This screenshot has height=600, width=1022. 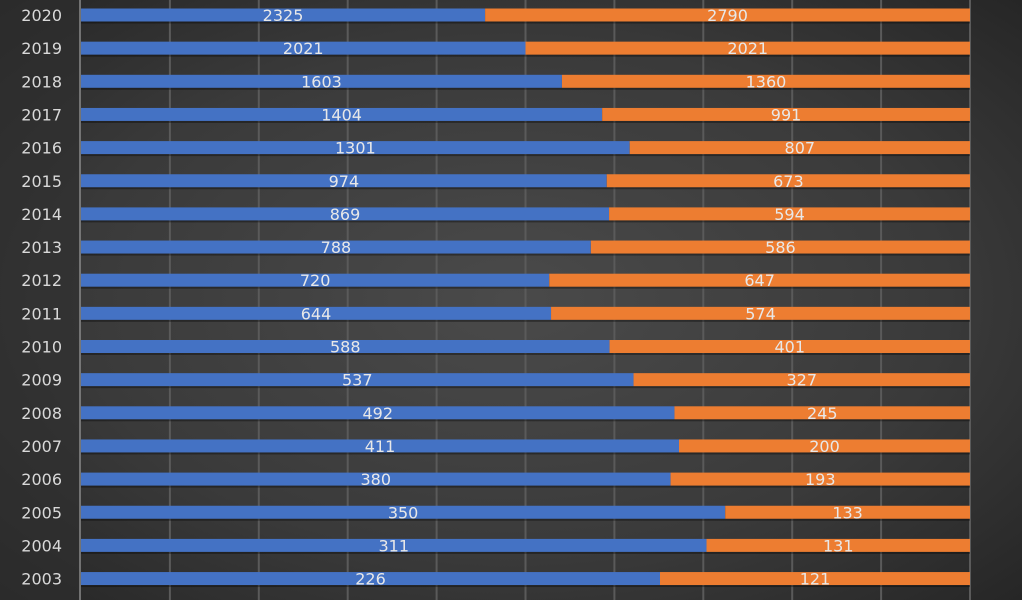 What do you see at coordinates (41, 81) in the screenshot?
I see `category-label: 2018` at bounding box center [41, 81].